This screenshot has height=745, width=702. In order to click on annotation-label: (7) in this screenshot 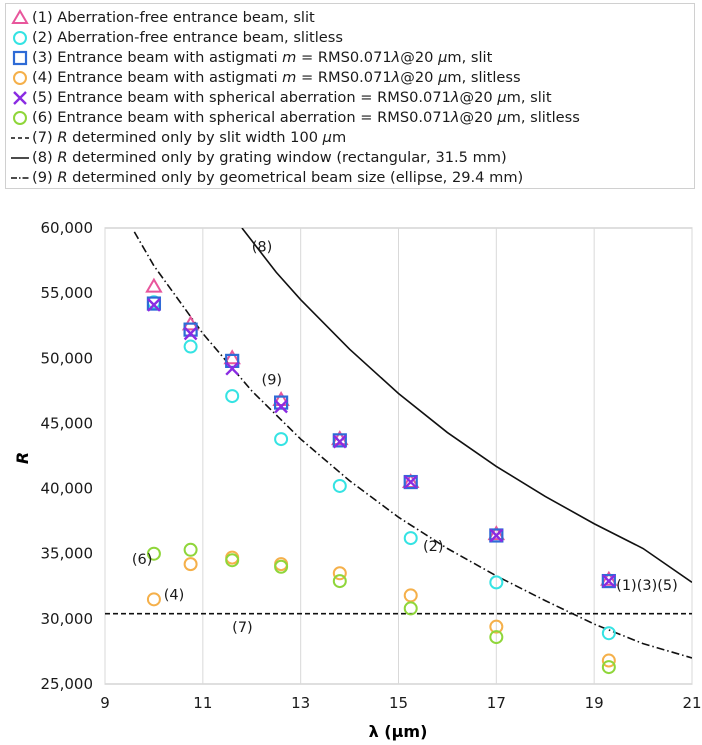, I will do `click(242, 628)`.